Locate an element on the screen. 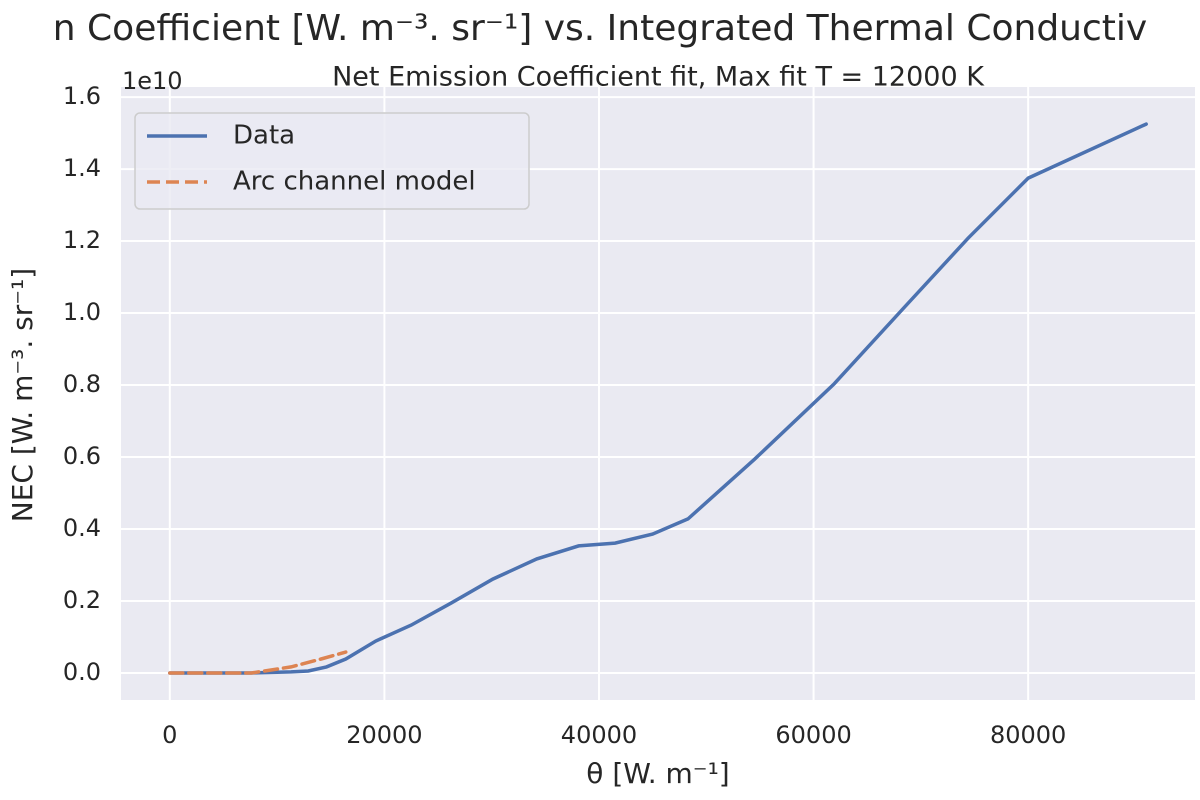 Image resolution: width=1200 pixels, height=800 pixels. y-tick-label: 1.2 is located at coordinates (82, 240).